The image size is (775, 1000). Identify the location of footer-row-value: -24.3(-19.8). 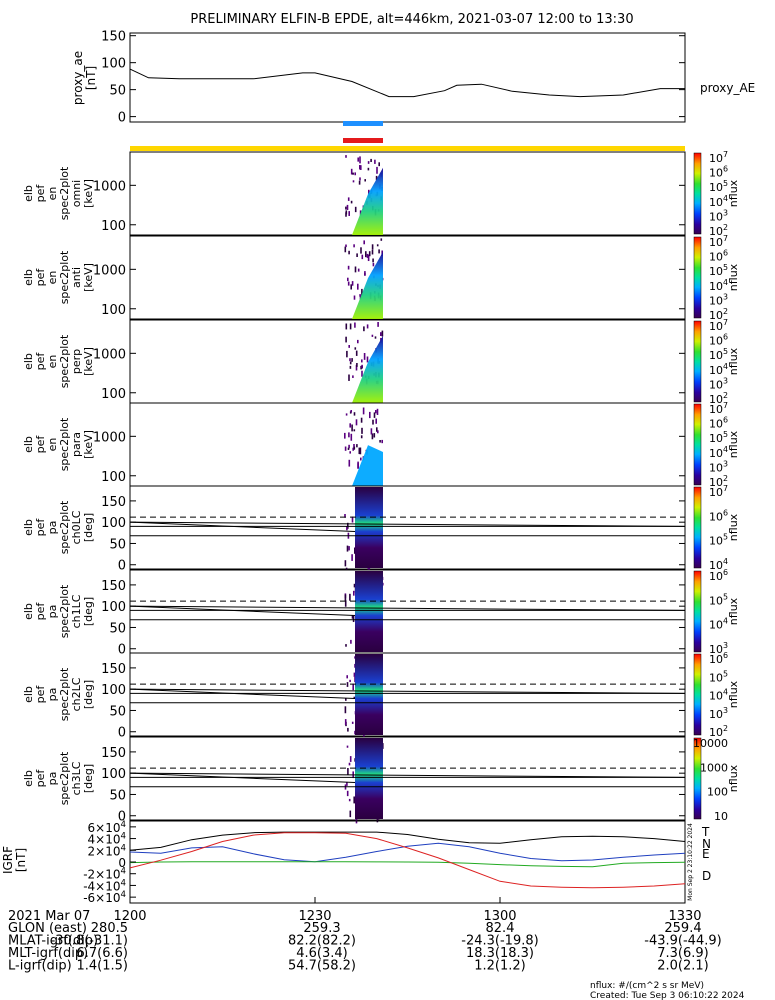
(499, 941).